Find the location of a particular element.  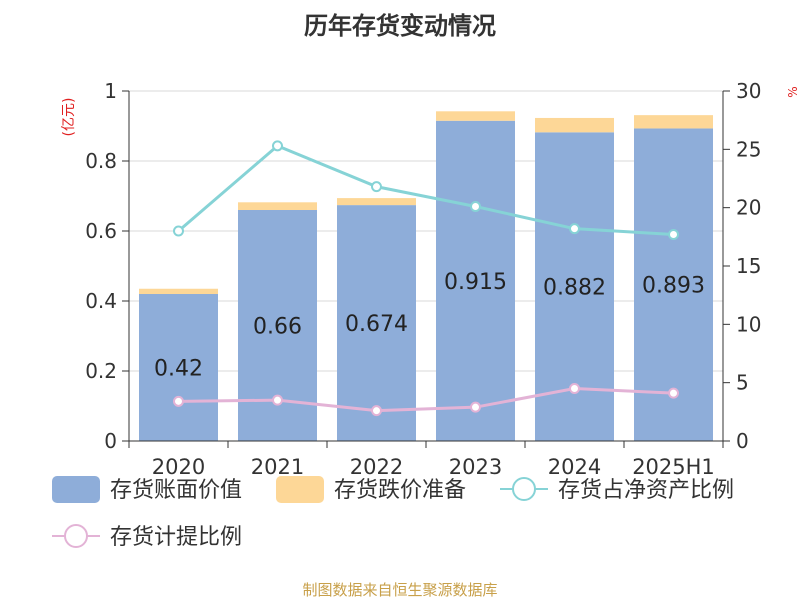

bar-data-label: 0.915 is located at coordinates (475, 282).